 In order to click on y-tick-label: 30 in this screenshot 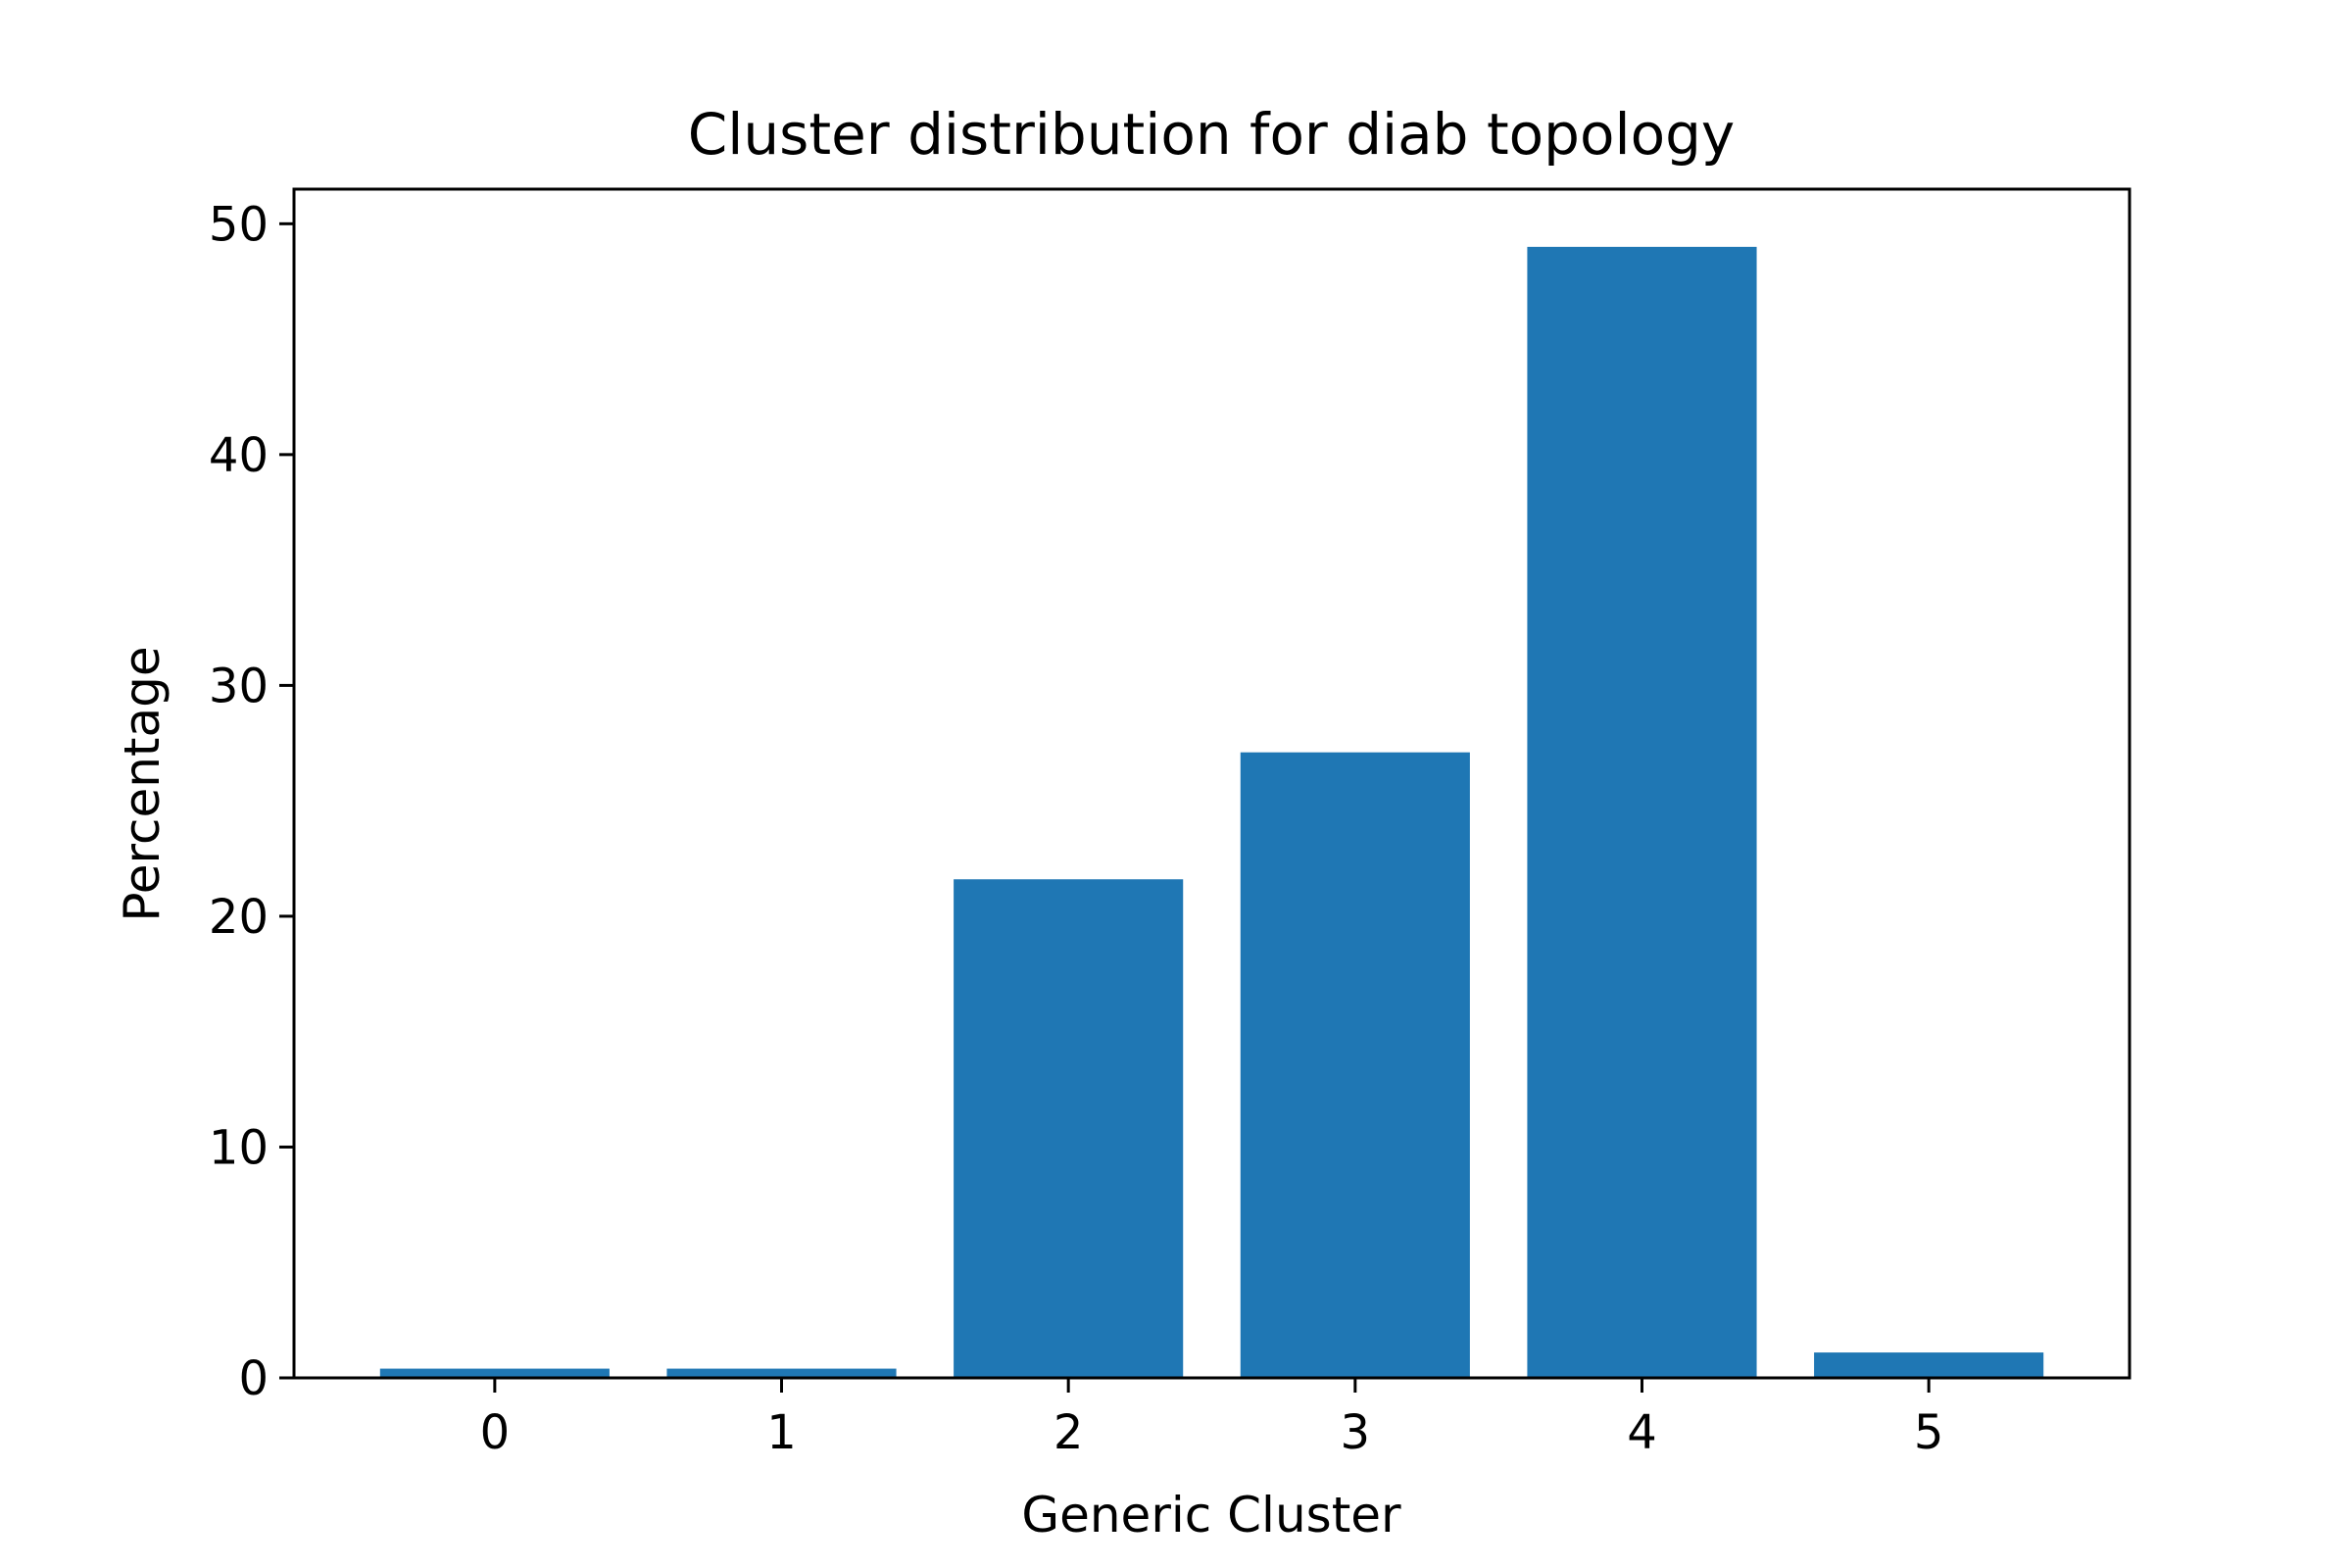, I will do `click(239, 686)`.